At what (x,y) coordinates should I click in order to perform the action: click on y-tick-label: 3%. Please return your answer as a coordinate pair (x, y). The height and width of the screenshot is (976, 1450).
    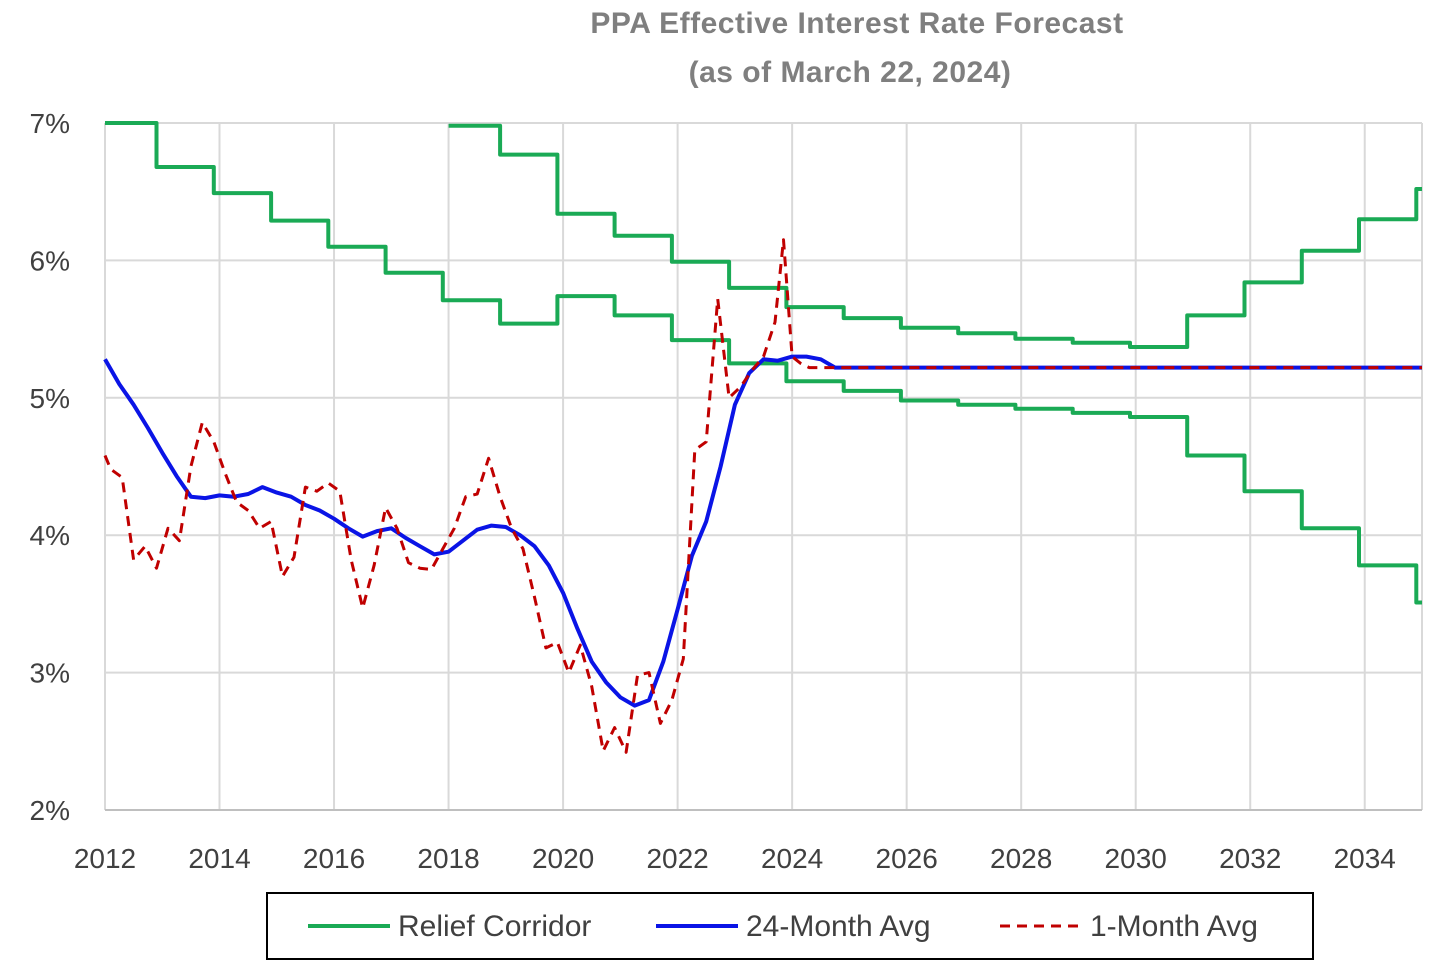
    Looking at the image, I should click on (50, 673).